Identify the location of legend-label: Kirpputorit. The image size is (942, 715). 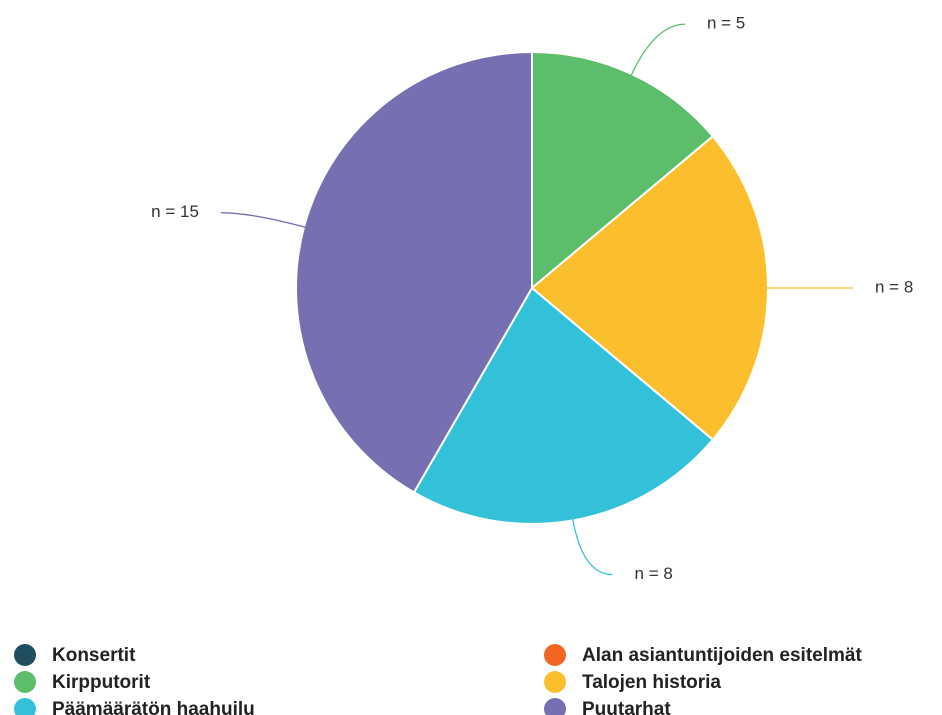
(101, 682).